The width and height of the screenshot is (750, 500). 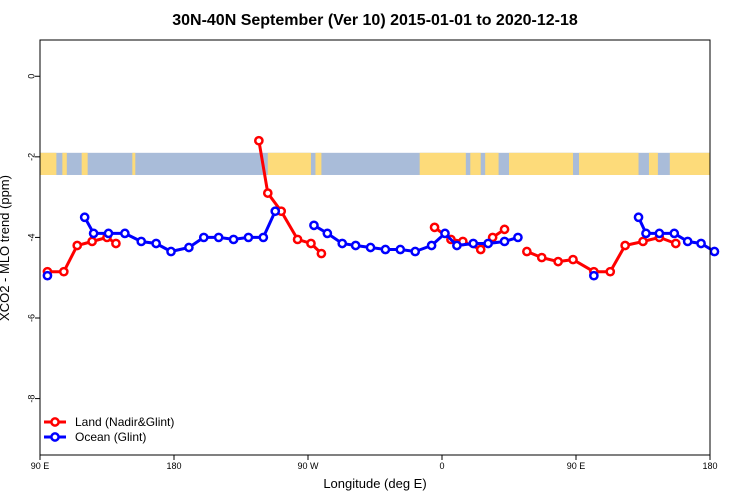 I want to click on y-tick-label: -2, so click(x=31, y=157).